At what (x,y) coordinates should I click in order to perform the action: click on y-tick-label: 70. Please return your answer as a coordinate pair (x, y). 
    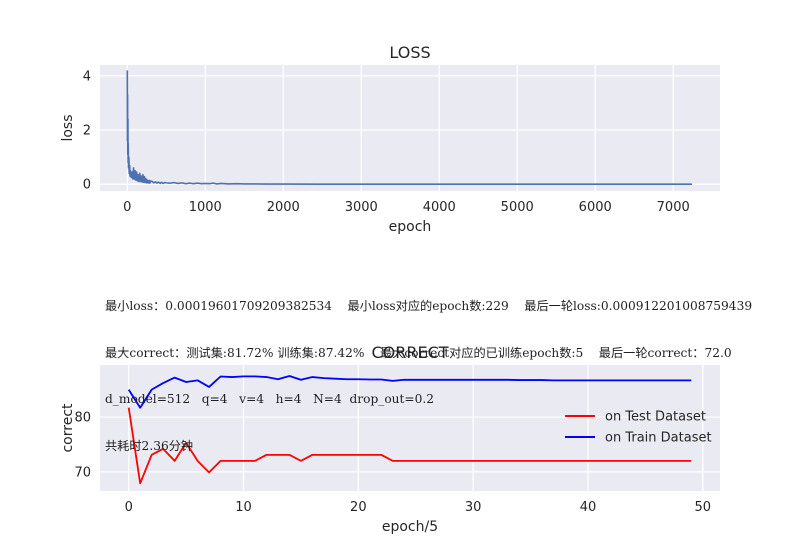
    Looking at the image, I should click on (82, 472).